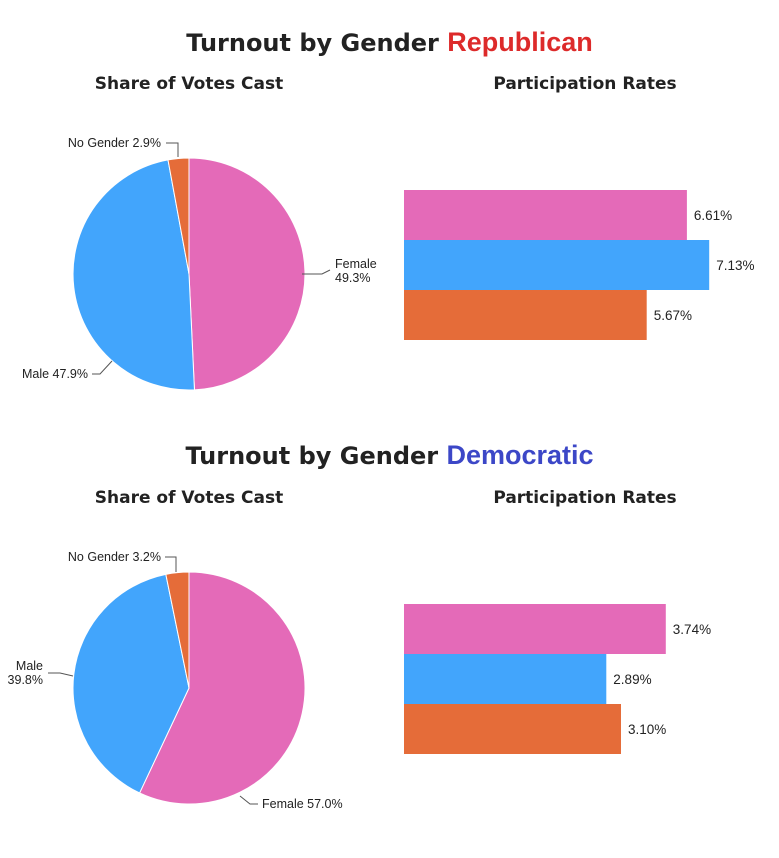 Image resolution: width=779 pixels, height=858 pixels. What do you see at coordinates (356, 271) in the screenshot?
I see `pie-label-female: Female 49.3%` at bounding box center [356, 271].